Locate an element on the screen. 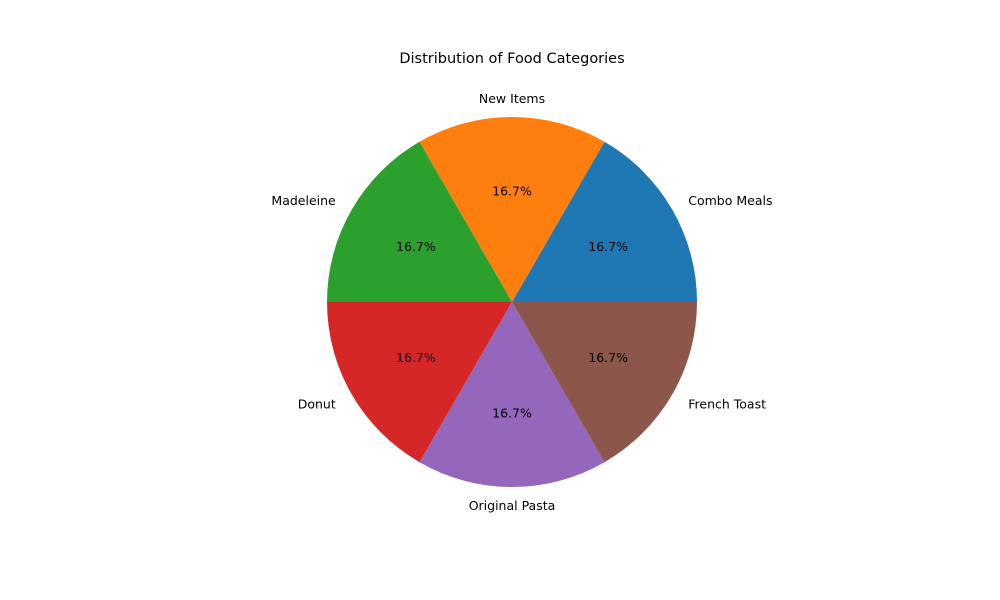 This screenshot has width=1000, height=600. pie-slice-combo-meals is located at coordinates (604, 221).